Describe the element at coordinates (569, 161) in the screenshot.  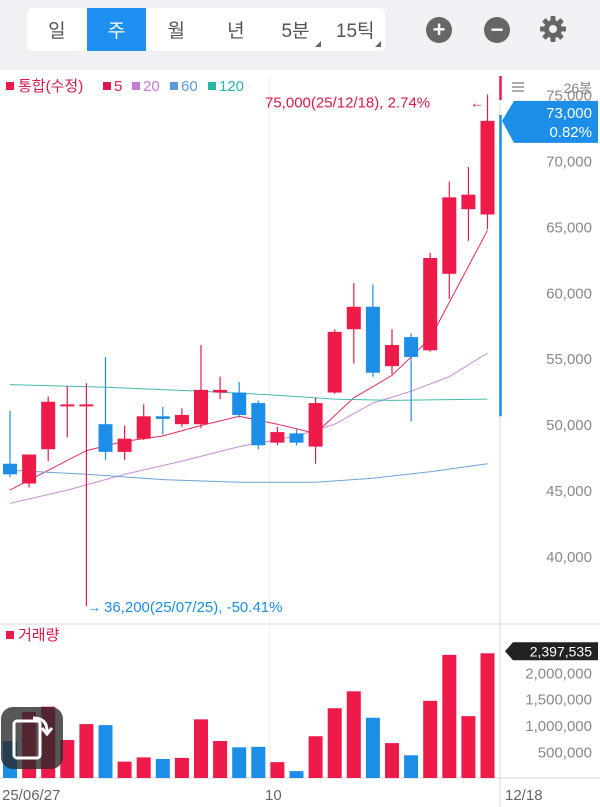
I see `y-tick-label: 70,000` at that location.